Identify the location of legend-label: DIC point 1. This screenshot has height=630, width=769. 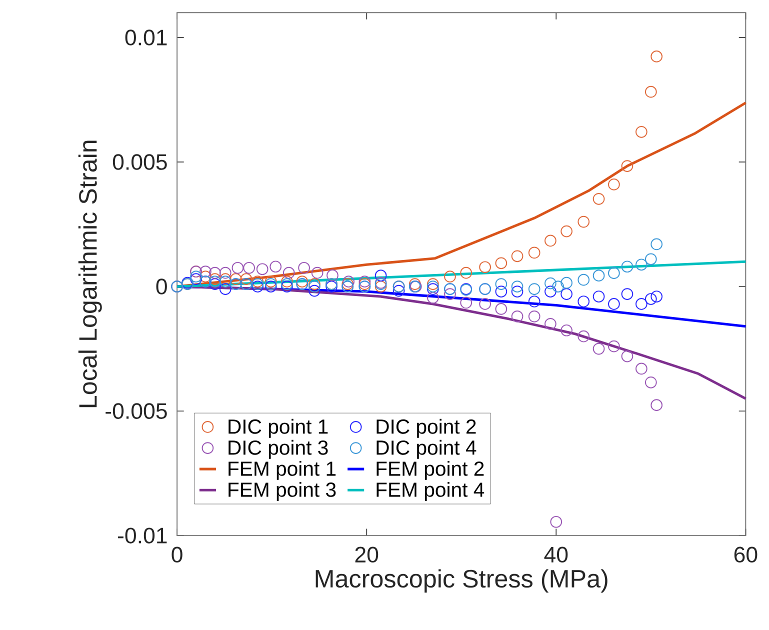
(278, 428).